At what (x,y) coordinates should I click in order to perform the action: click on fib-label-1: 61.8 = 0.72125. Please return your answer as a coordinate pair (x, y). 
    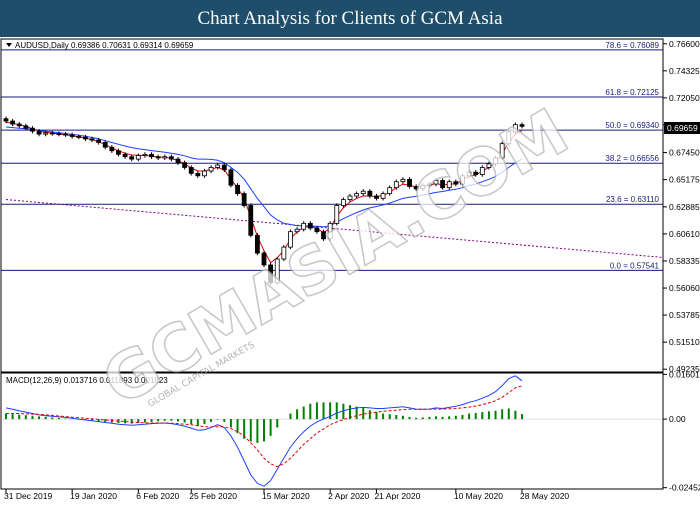
    Looking at the image, I should click on (632, 92).